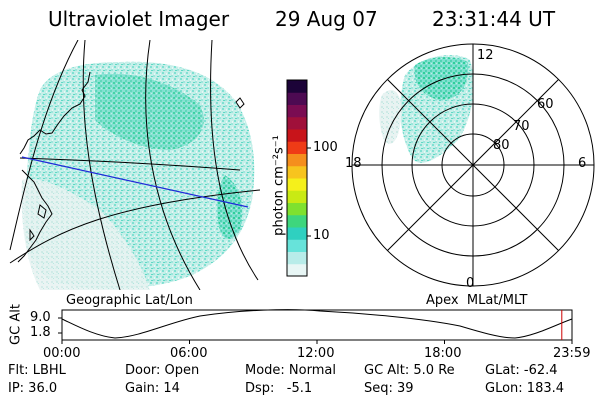  Describe the element at coordinates (290, 370) in the screenshot. I see `status-mode: Mode: Normal` at that location.